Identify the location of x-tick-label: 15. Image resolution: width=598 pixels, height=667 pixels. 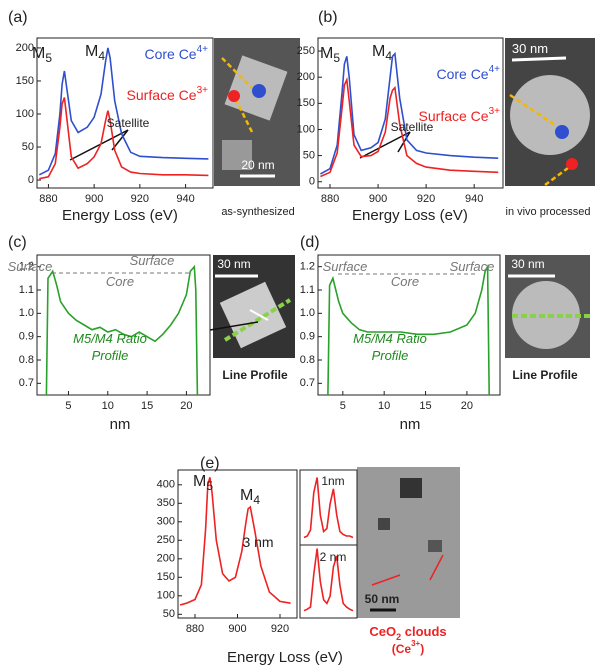
(147, 406).